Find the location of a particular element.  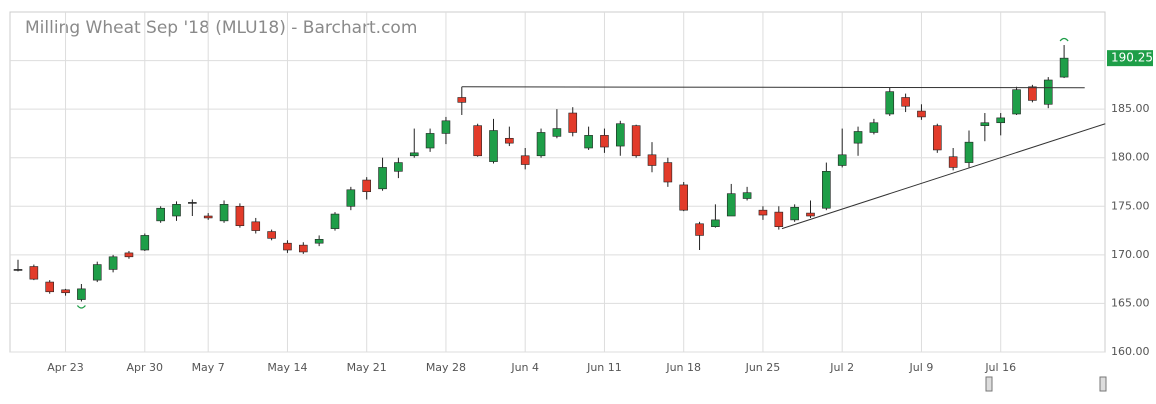

last-price-box is located at coordinates (1130, 58).